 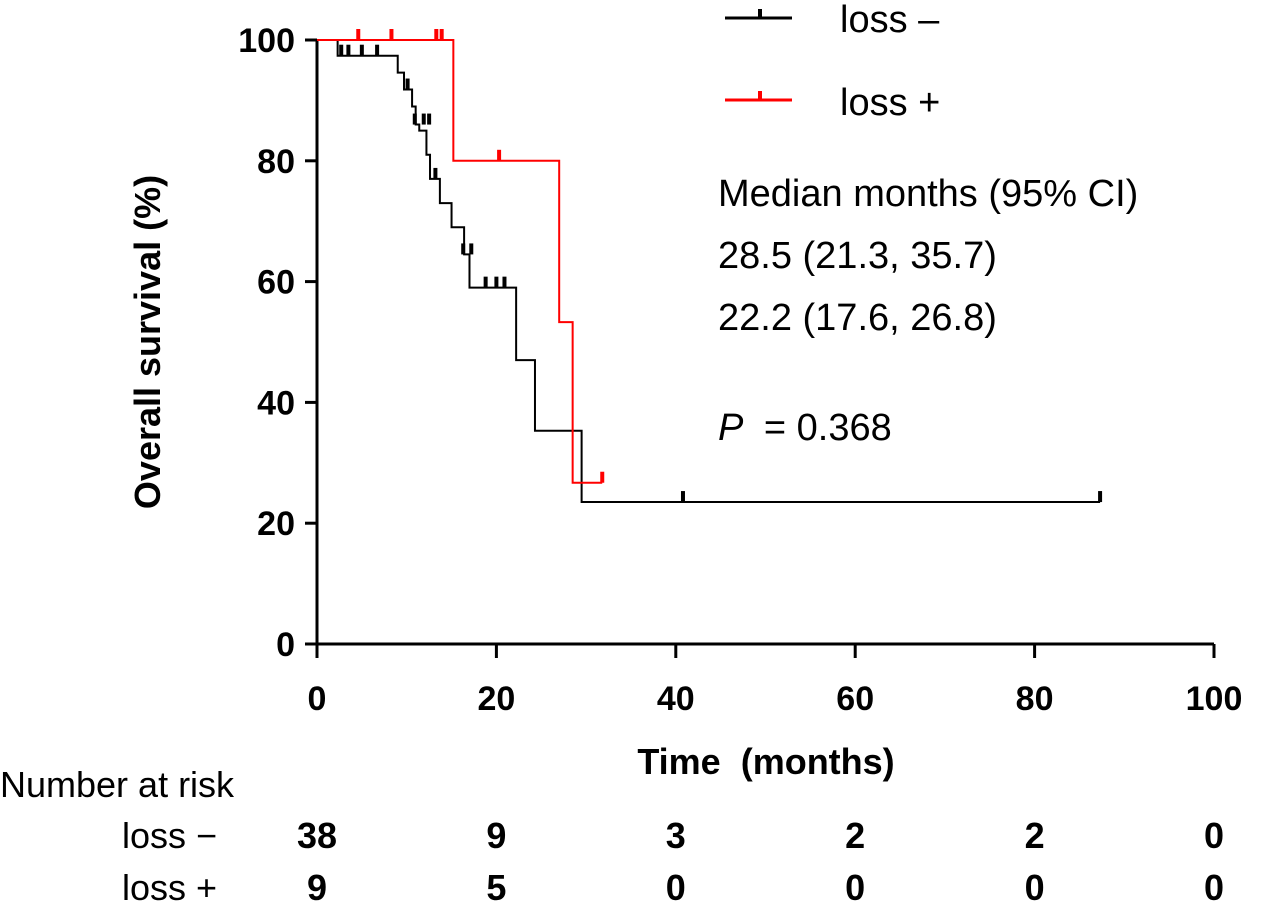 What do you see at coordinates (1214, 699) in the screenshot?
I see `x-tick-label-5: 100` at bounding box center [1214, 699].